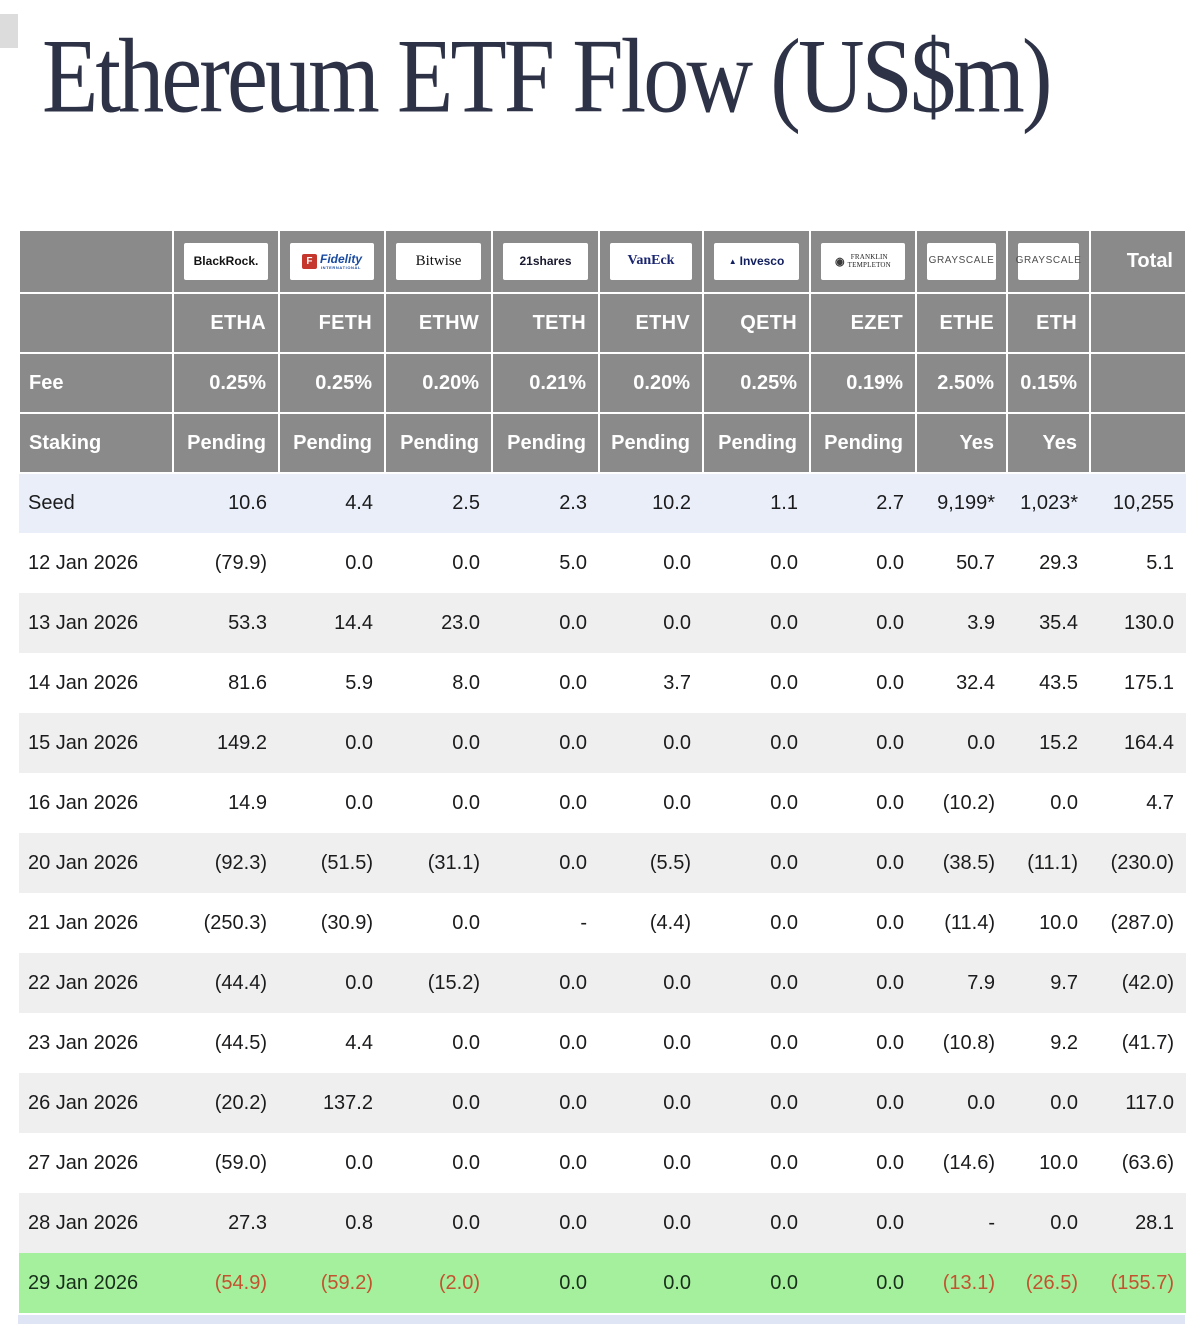 This screenshot has height=1334, width=1204. What do you see at coordinates (1138, 623) in the screenshot?
I see `cell: 130.0` at bounding box center [1138, 623].